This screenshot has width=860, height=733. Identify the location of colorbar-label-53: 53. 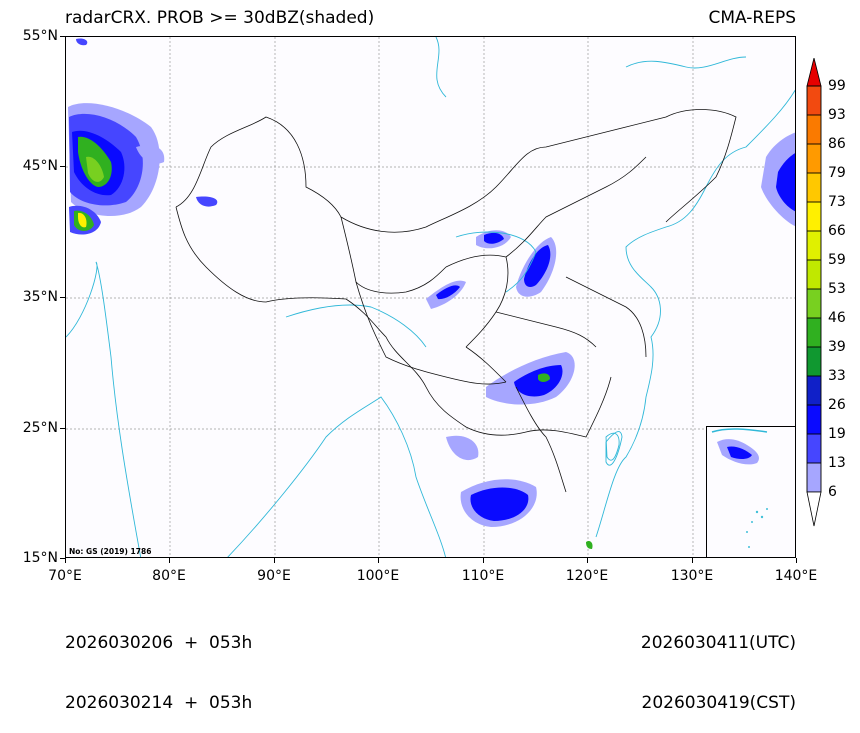
(837, 289).